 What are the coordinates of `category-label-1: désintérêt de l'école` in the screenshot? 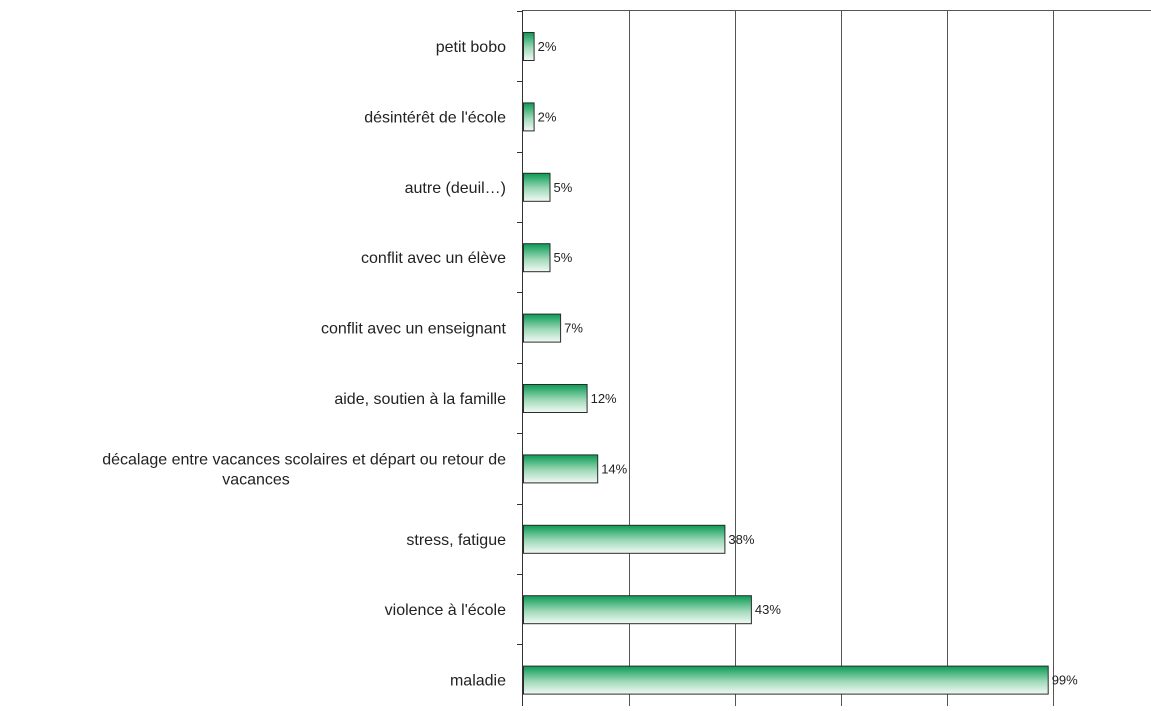 It's located at (435, 117).